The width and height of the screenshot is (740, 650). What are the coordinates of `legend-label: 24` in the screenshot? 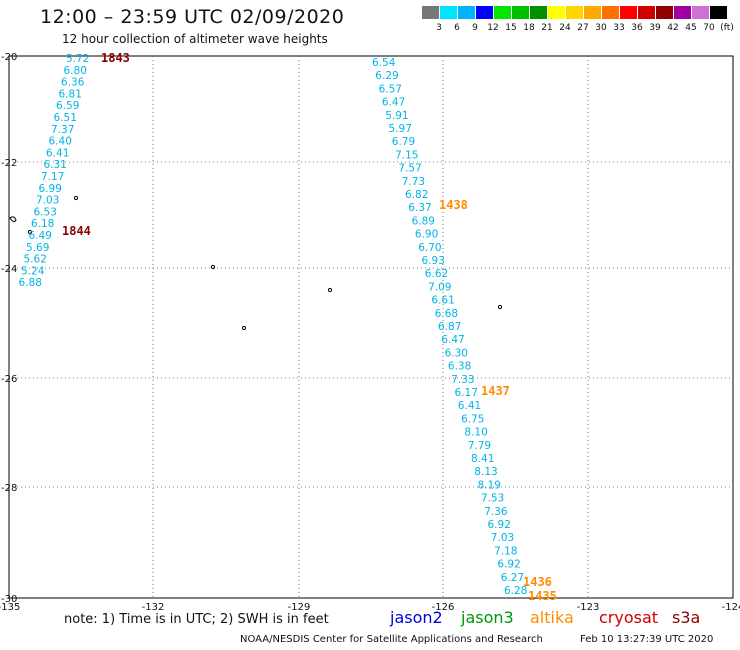 It's located at (565, 28).